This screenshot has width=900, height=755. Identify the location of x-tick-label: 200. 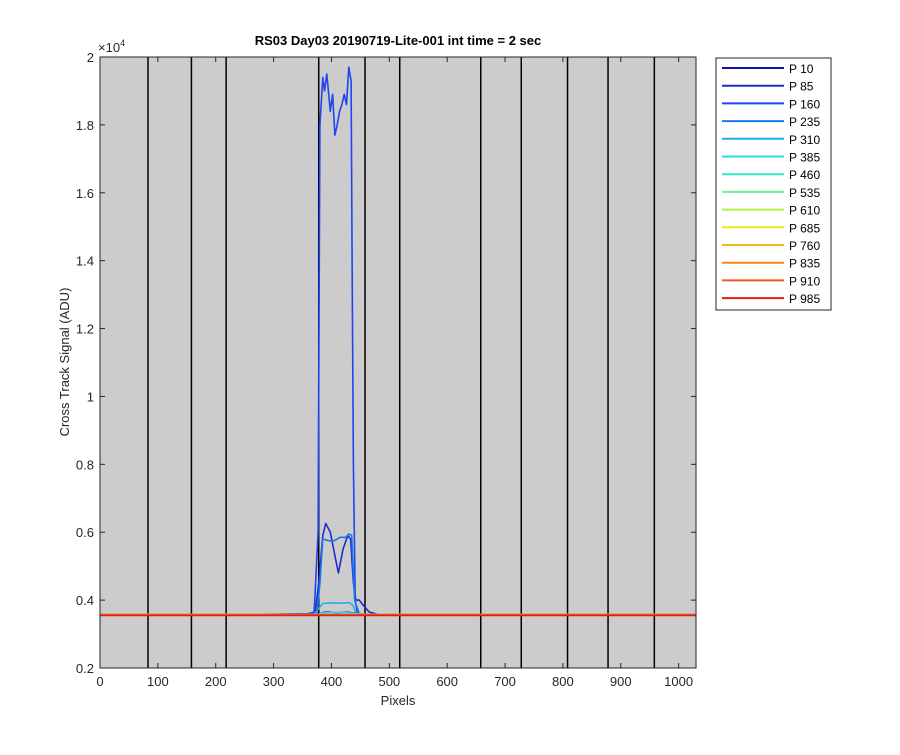
(216, 681).